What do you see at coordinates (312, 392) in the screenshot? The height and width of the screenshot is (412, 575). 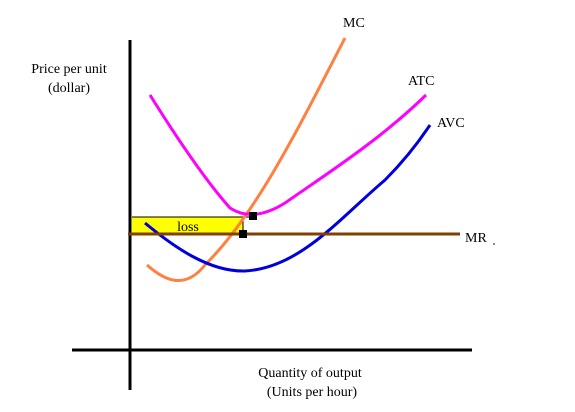 I see `x-axis-label-line2: (Units per hour)` at bounding box center [312, 392].